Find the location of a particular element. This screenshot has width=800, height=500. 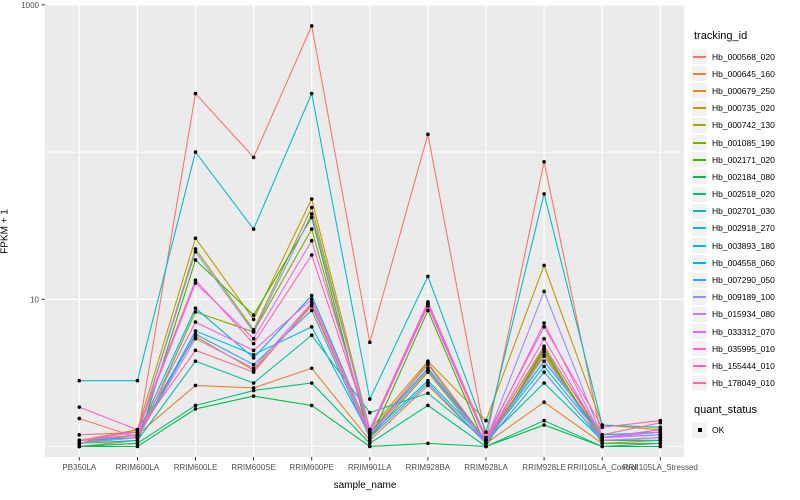

legend-item-label: Hb_155444_010 is located at coordinates (743, 365).